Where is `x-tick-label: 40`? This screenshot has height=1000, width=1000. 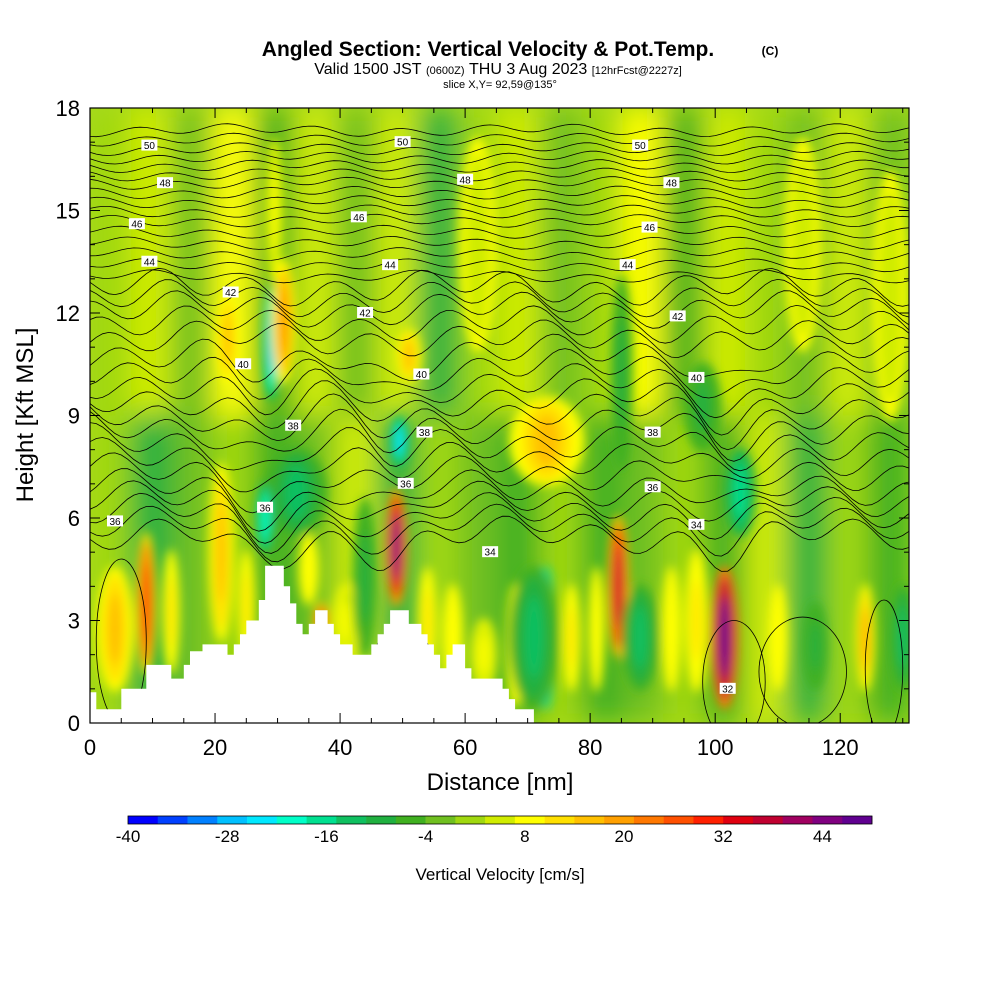 x-tick-label: 40 is located at coordinates (340, 747).